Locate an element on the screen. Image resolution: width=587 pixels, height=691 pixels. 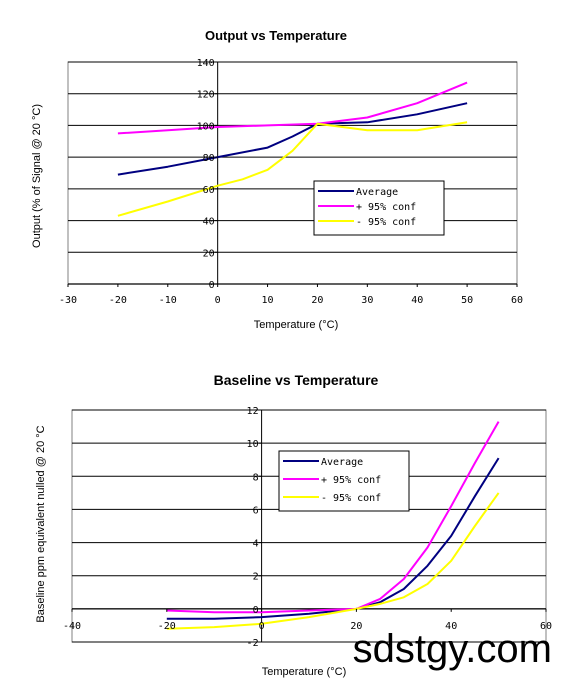
chart1-title: Output vs Temperature is located at coordinates (276, 35).